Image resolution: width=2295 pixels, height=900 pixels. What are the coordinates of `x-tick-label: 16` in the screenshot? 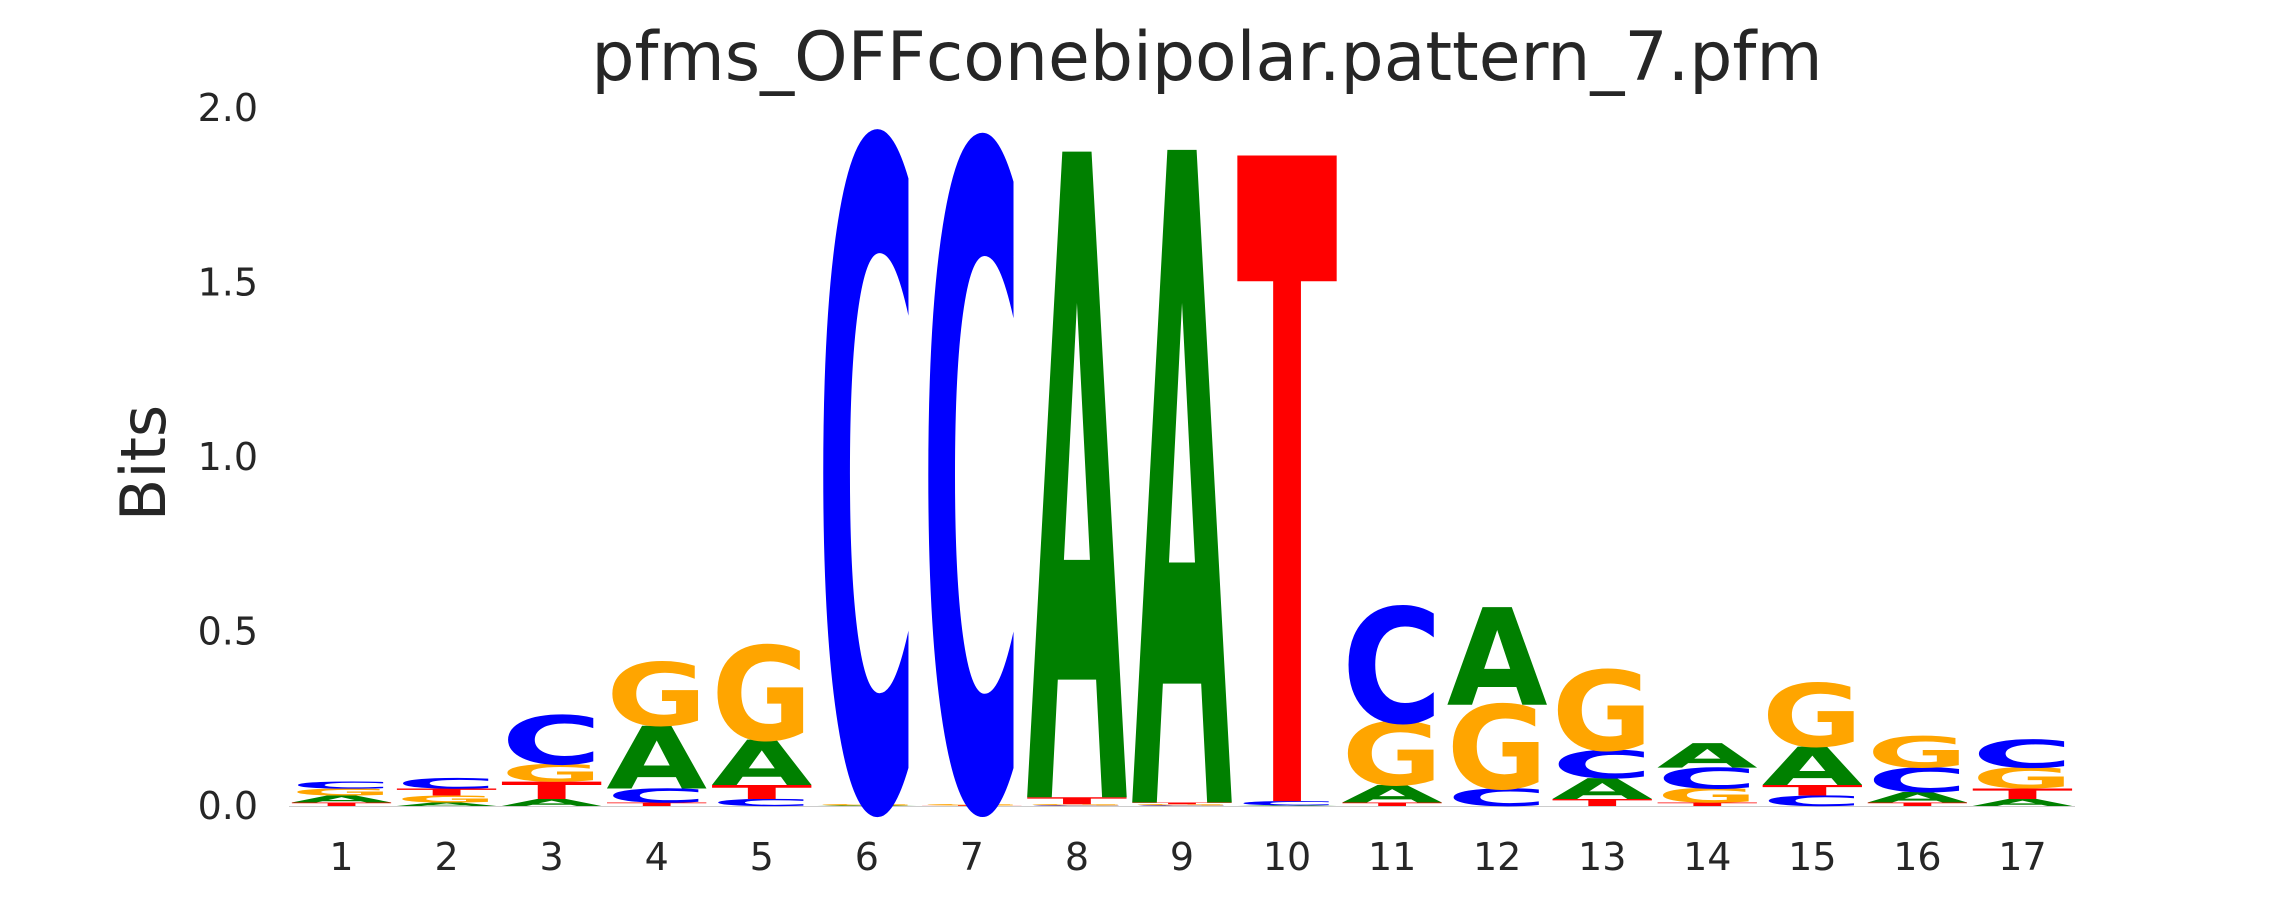 It's located at (1917, 857).